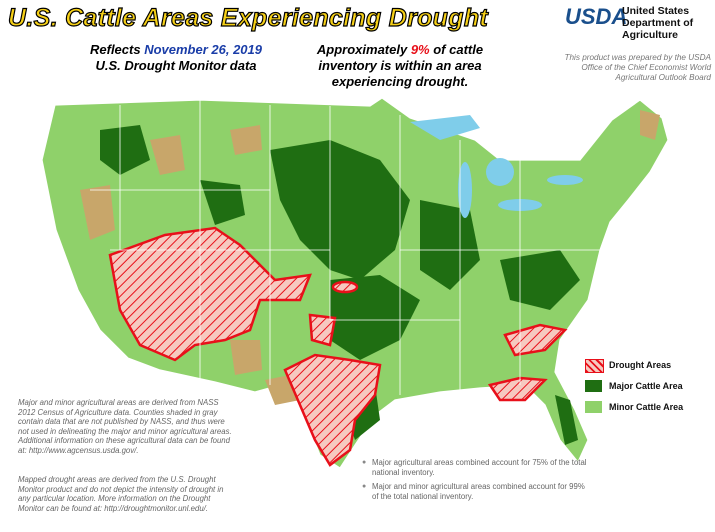 The height and width of the screenshot is (532, 715). What do you see at coordinates (640, 365) in the screenshot?
I see `legend-label: Drought Areas` at bounding box center [640, 365].